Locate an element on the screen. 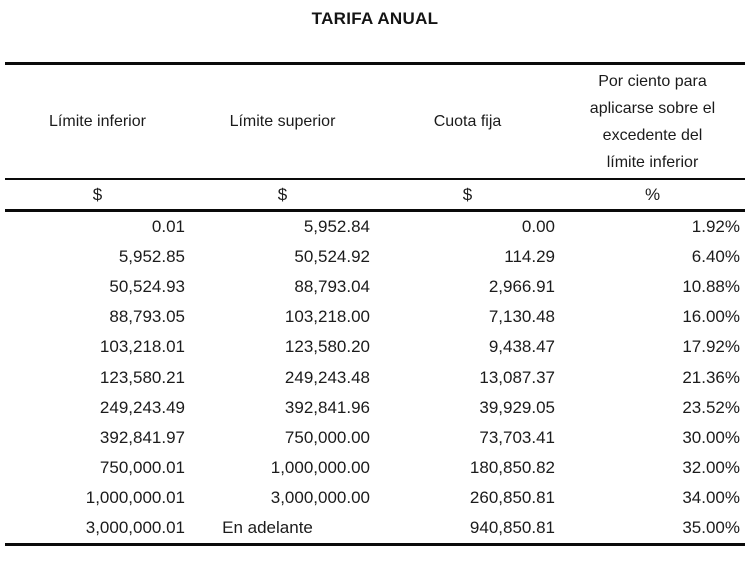 Image resolution: width=750 pixels, height=570 pixels. cell-cuota-fija: 9,438.47 is located at coordinates (521, 347).